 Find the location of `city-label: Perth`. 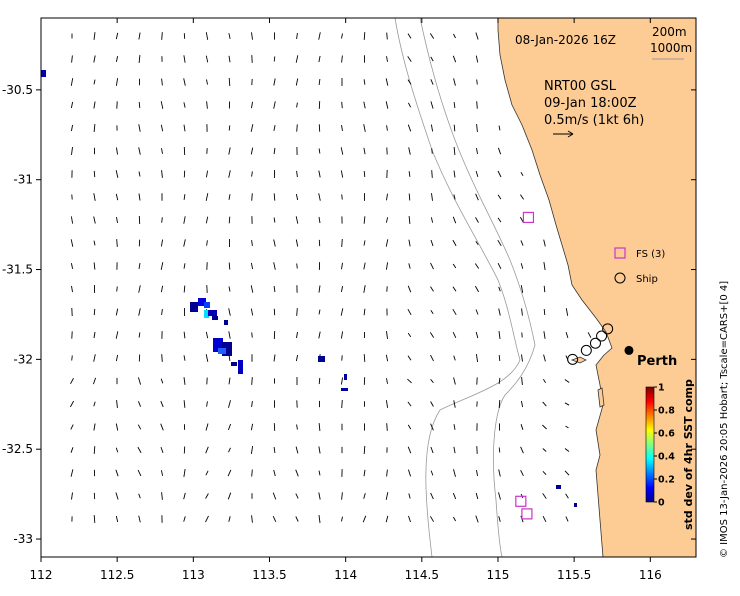

city-label: Perth is located at coordinates (657, 361).